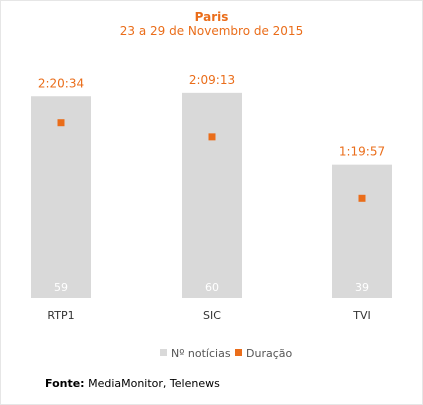 This screenshot has width=423, height=405. I want to click on source-text: MediaMonitor, Telenews, so click(152, 383).